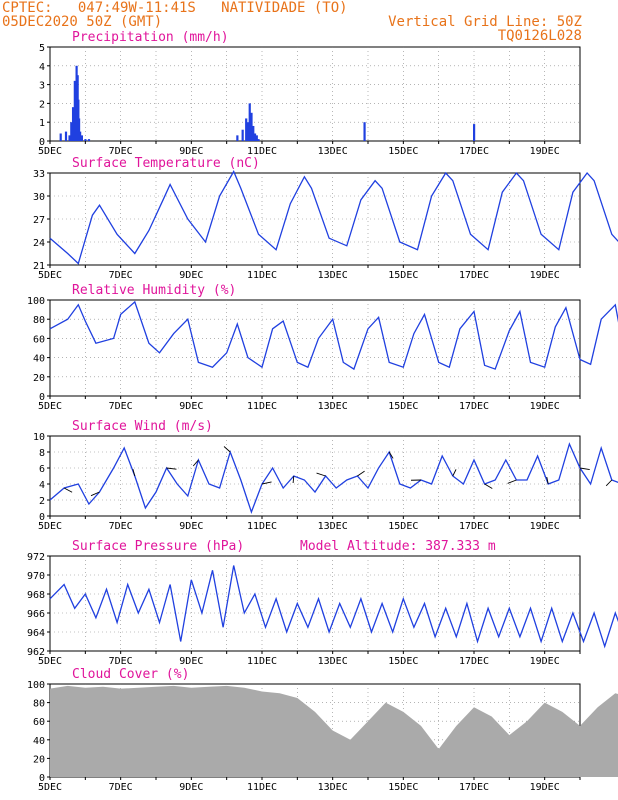  What do you see at coordinates (36, 652) in the screenshot?
I see `y-tick-label: 962` at bounding box center [36, 652].